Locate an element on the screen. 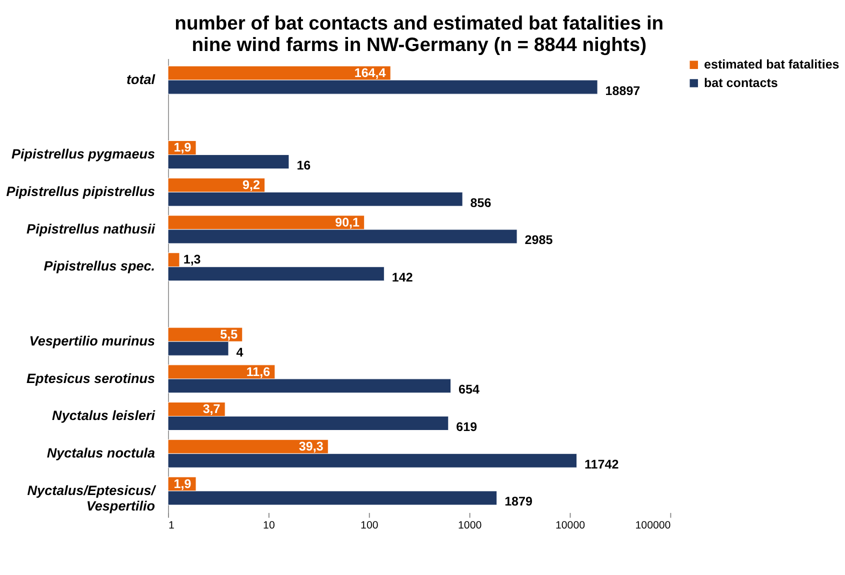 The width and height of the screenshot is (845, 575). x-tick-label: 100000 is located at coordinates (653, 525).